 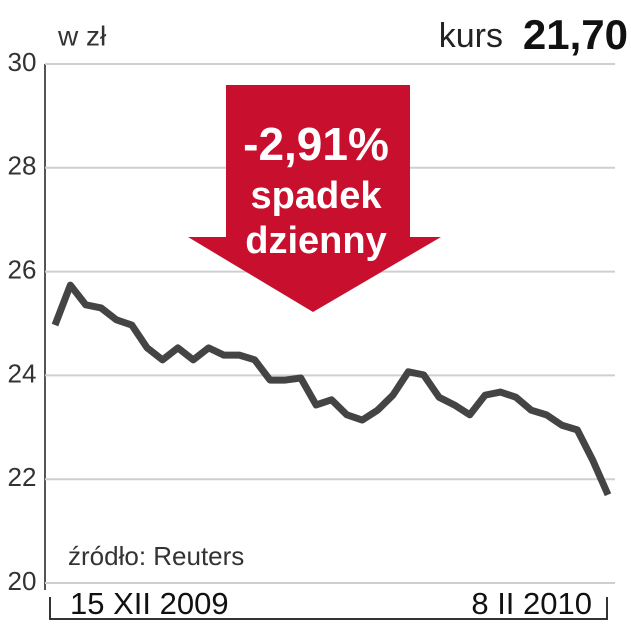 I want to click on x-tick-label: 8 II 2010, so click(x=531, y=603).